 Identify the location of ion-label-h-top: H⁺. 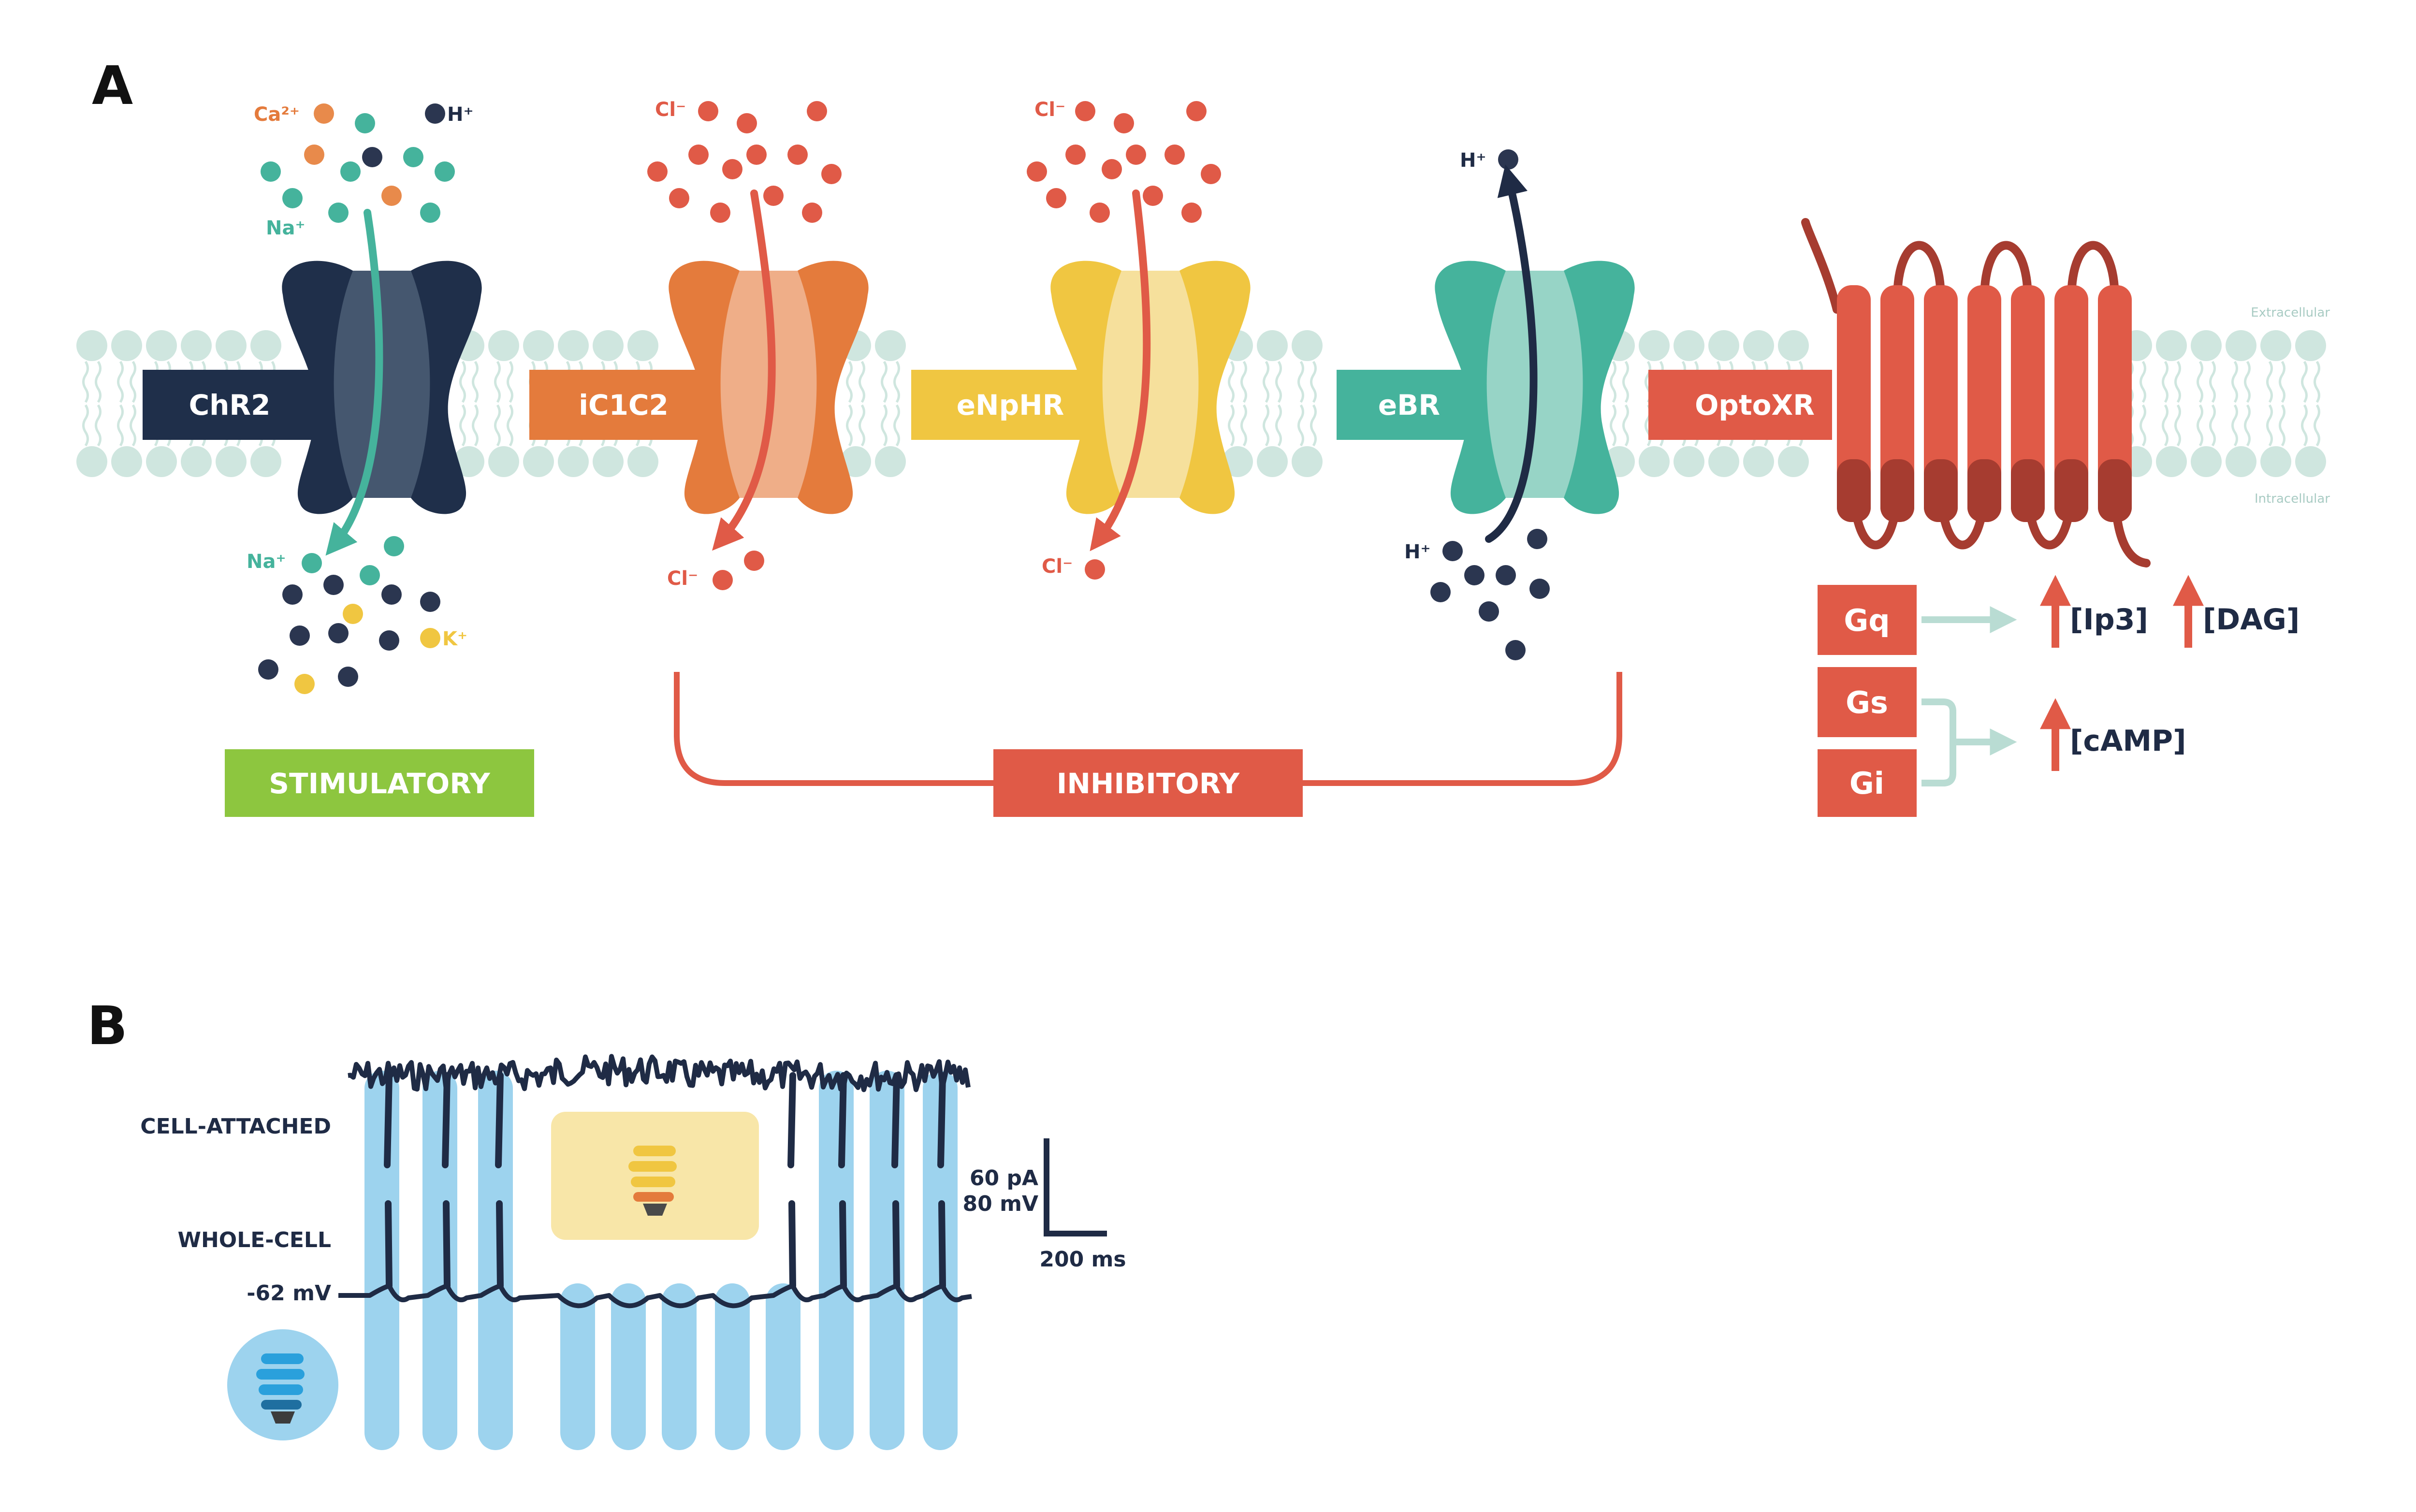
(460, 114).